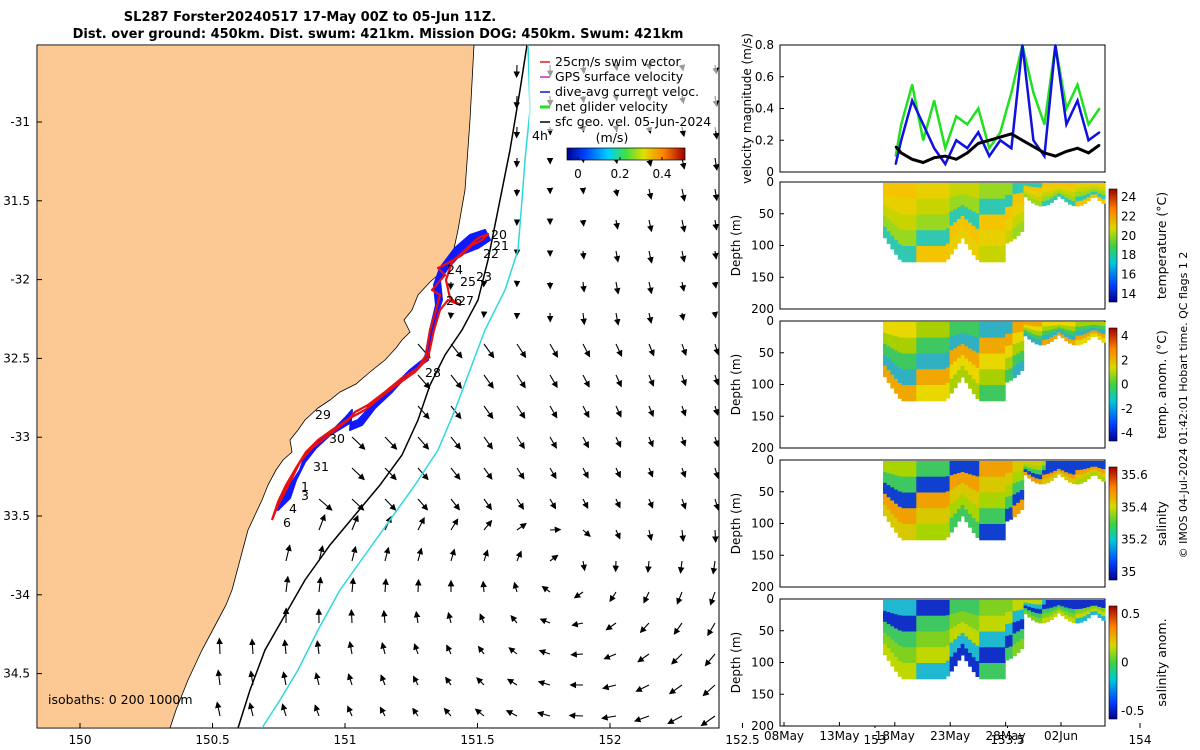  What do you see at coordinates (1134, 475) in the screenshot?
I see `colorbar-tick-label: 35.6` at bounding box center [1134, 475].